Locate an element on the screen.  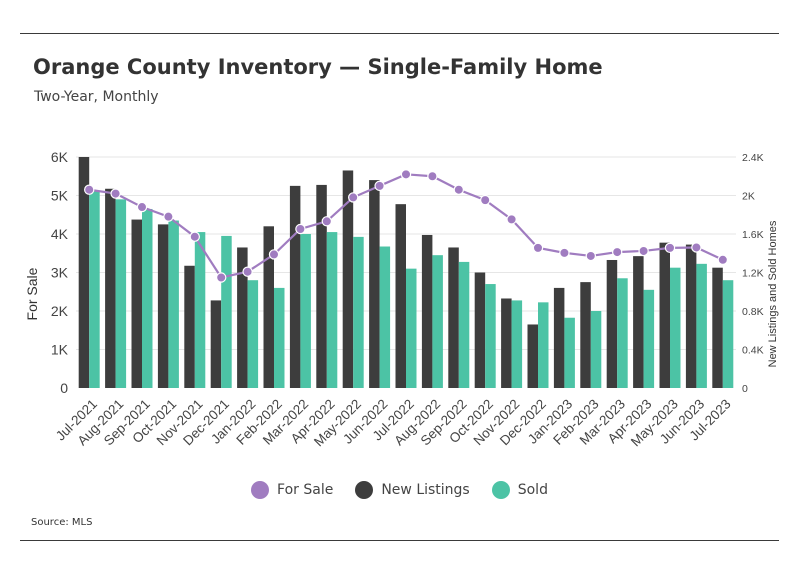
left-tick-label: 3K is located at coordinates (60, 273).